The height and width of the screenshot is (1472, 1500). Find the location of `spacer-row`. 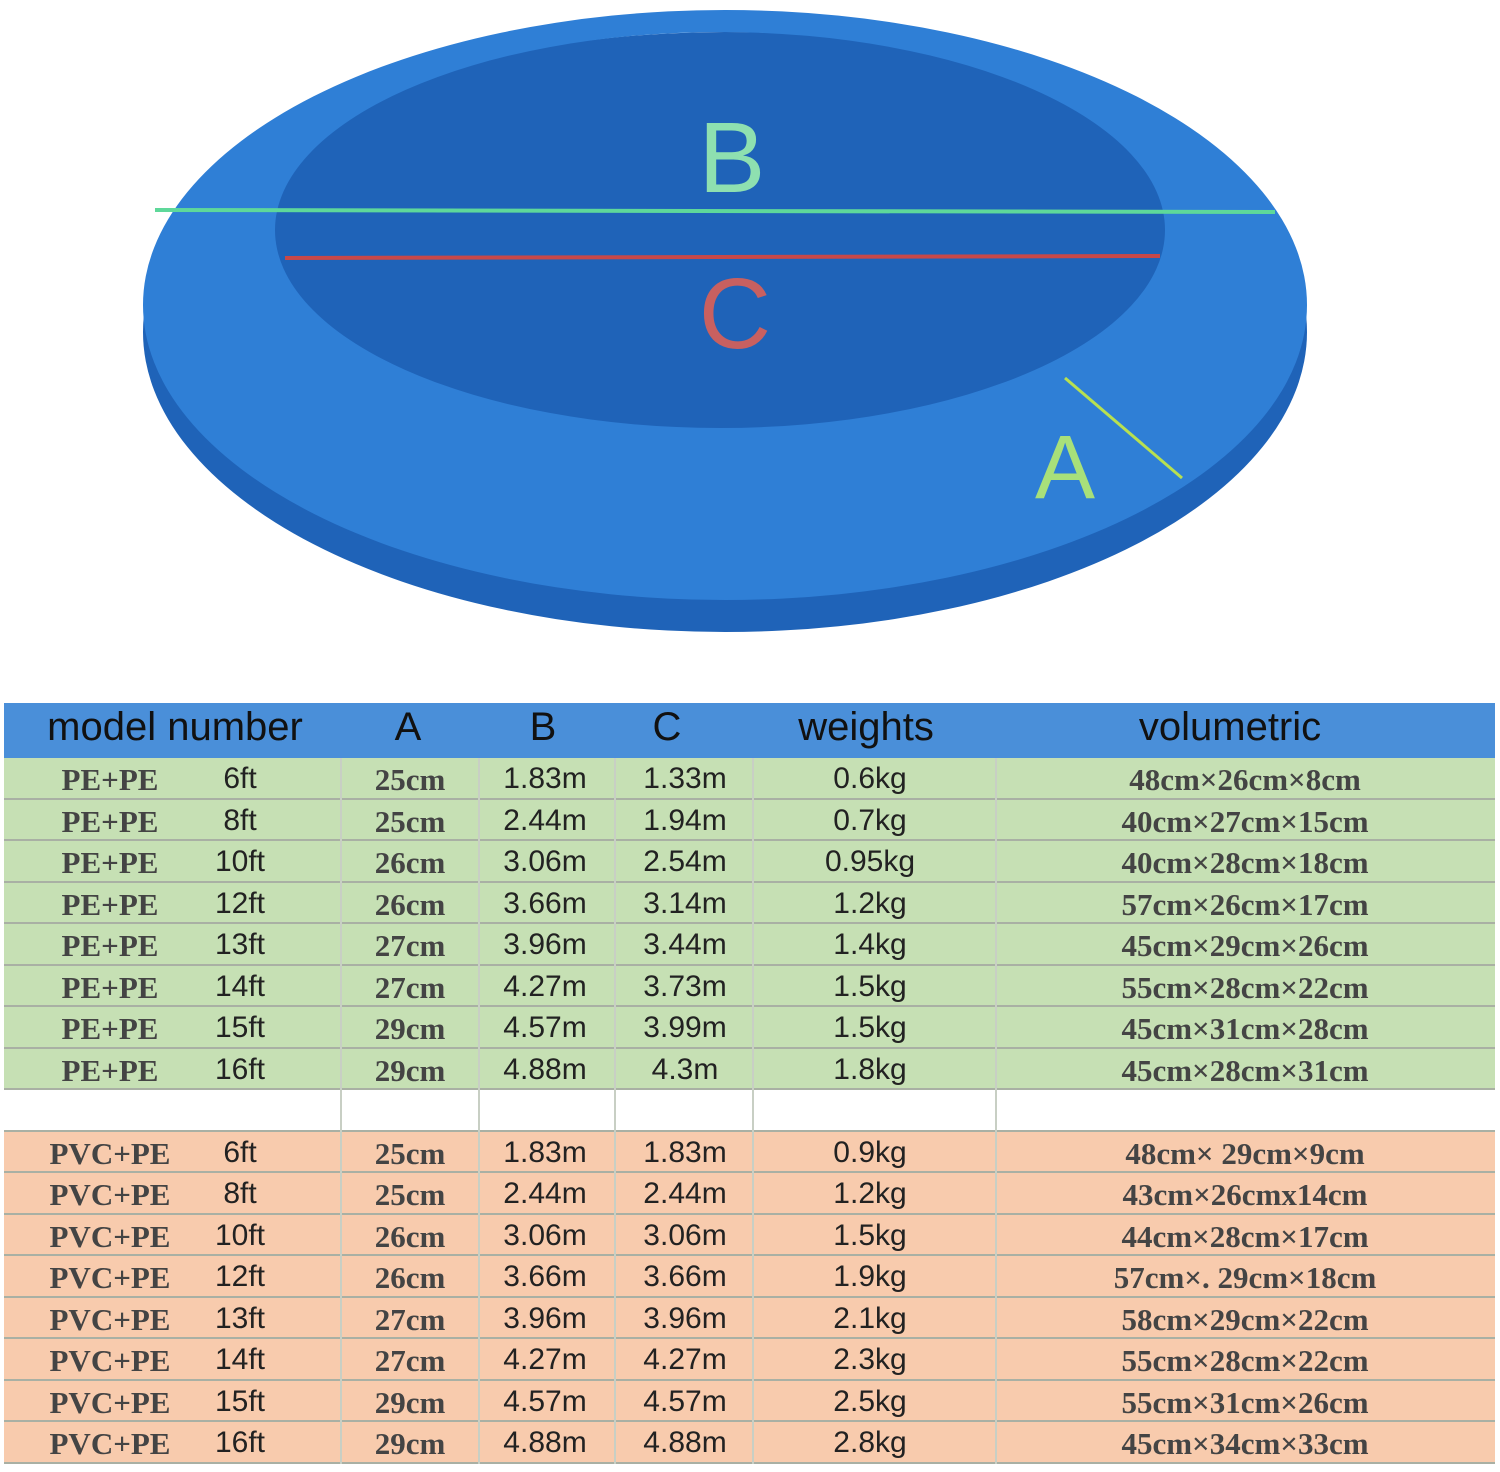

spacer-row is located at coordinates (749, 1111).